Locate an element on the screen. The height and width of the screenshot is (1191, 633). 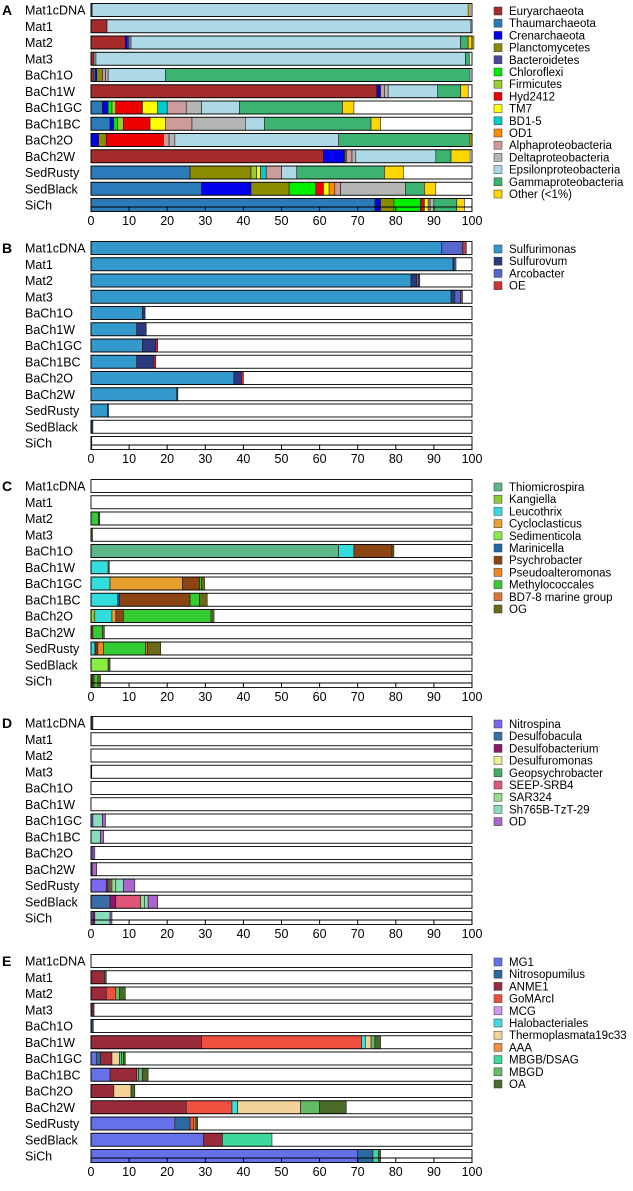
legend-label: OG is located at coordinates (518, 610).